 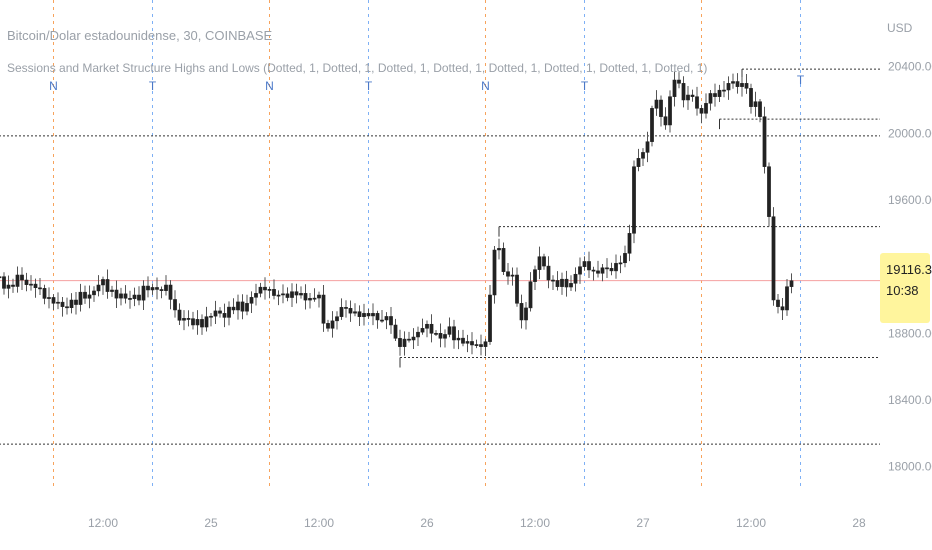 I want to click on time-tick-label: 26, so click(x=427, y=523).